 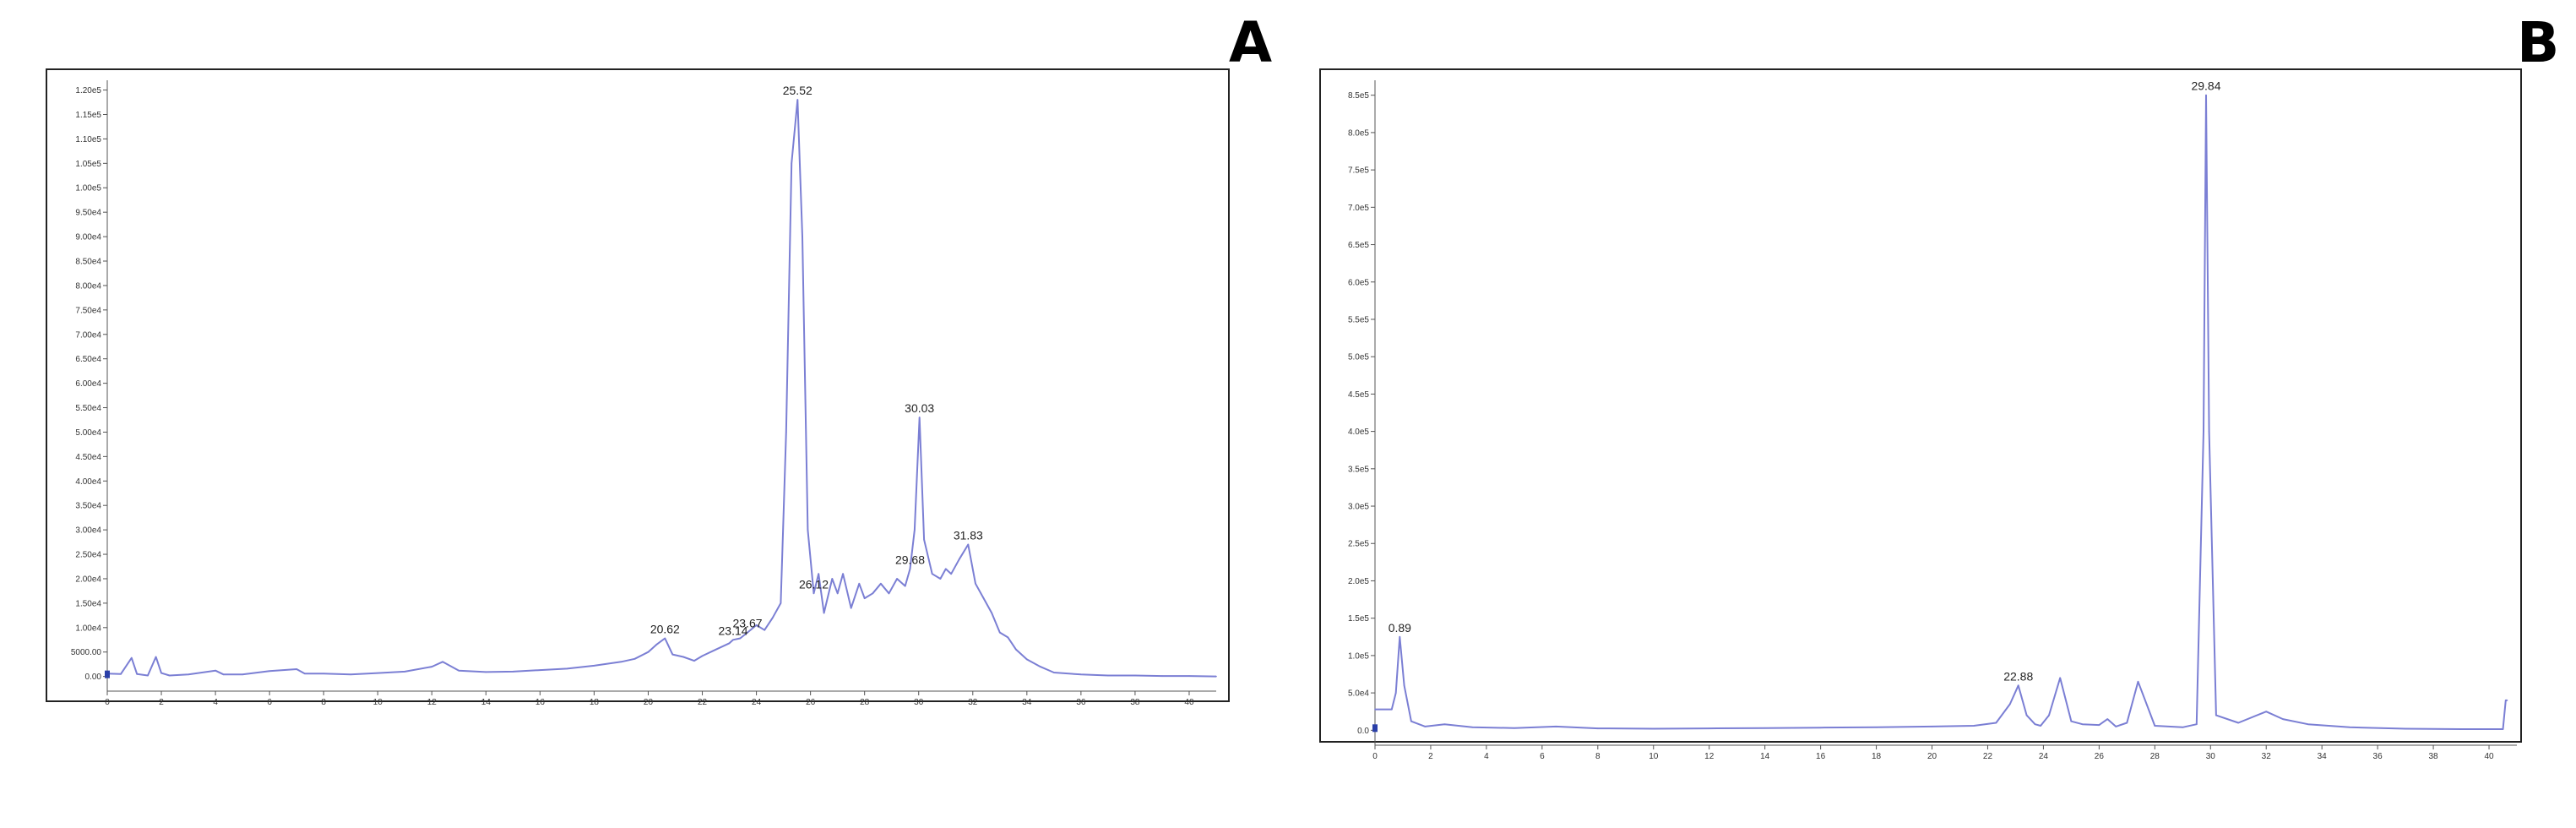 What do you see at coordinates (88, 286) in the screenshot?
I see `y-tick-label: 8.00e4` at bounding box center [88, 286].